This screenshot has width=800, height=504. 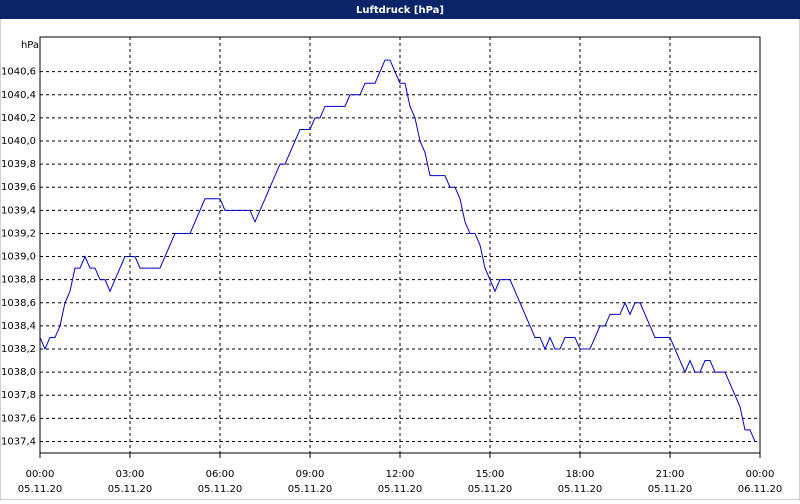 I want to click on chart-title: Luftdruck [hPa], so click(x=400, y=10).